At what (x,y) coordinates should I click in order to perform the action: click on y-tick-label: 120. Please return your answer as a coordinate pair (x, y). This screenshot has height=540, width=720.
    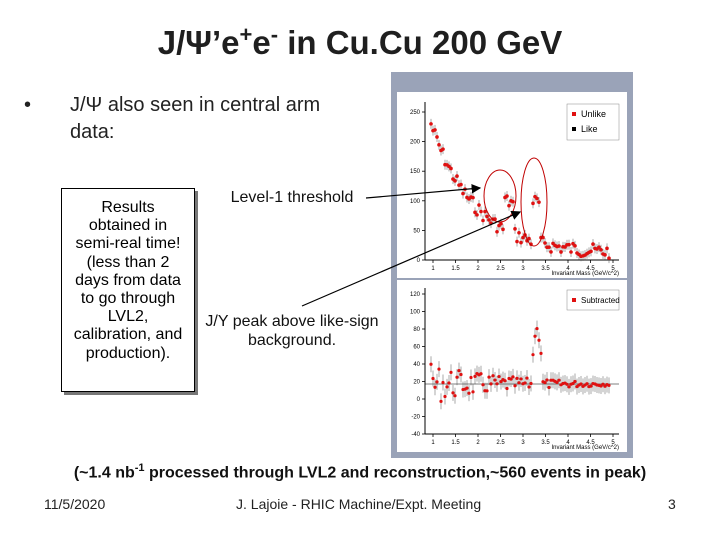
    Looking at the image, I should click on (415, 295).